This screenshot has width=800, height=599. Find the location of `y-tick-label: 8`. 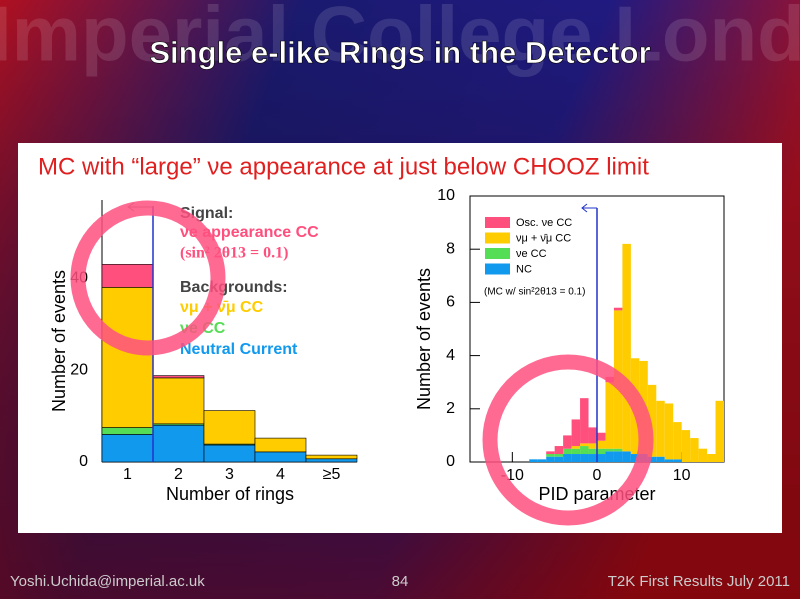

y-tick-label: 8 is located at coordinates (450, 248).